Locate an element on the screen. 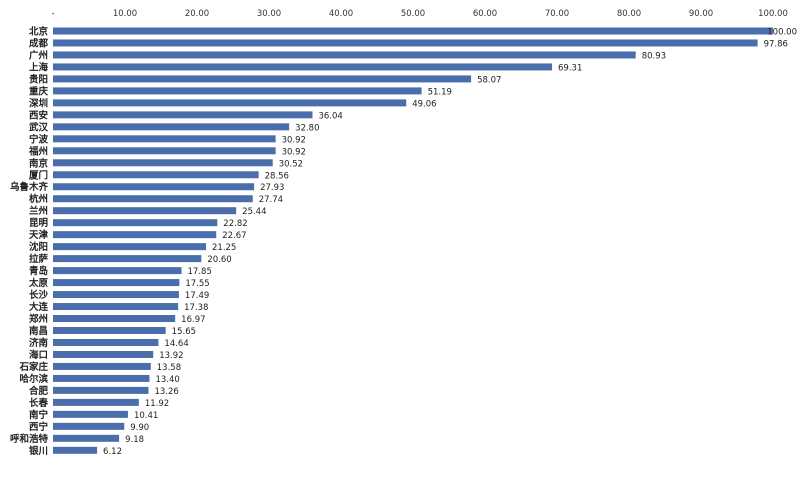 Image resolution: width=800 pixels, height=491 pixels. value-label: 20.60 is located at coordinates (219, 260).